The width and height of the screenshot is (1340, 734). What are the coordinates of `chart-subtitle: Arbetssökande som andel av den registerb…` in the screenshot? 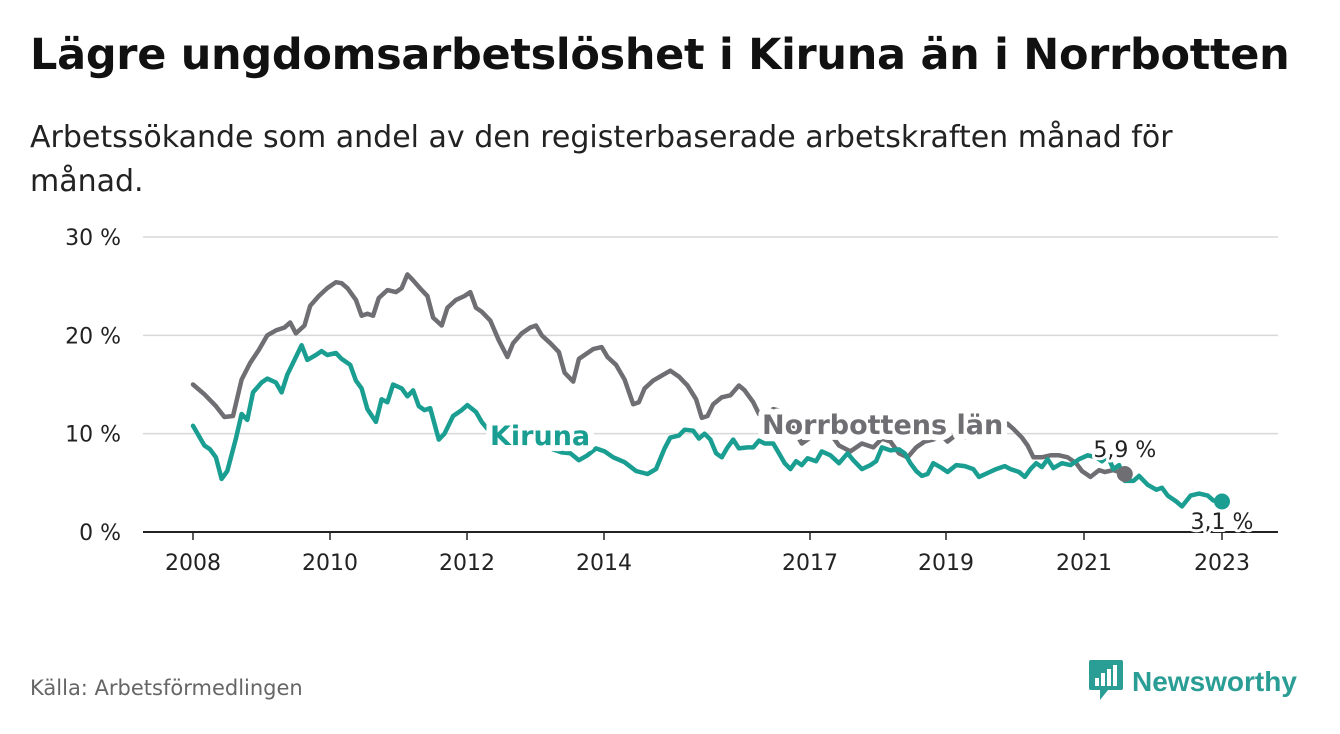 It's located at (601, 159).